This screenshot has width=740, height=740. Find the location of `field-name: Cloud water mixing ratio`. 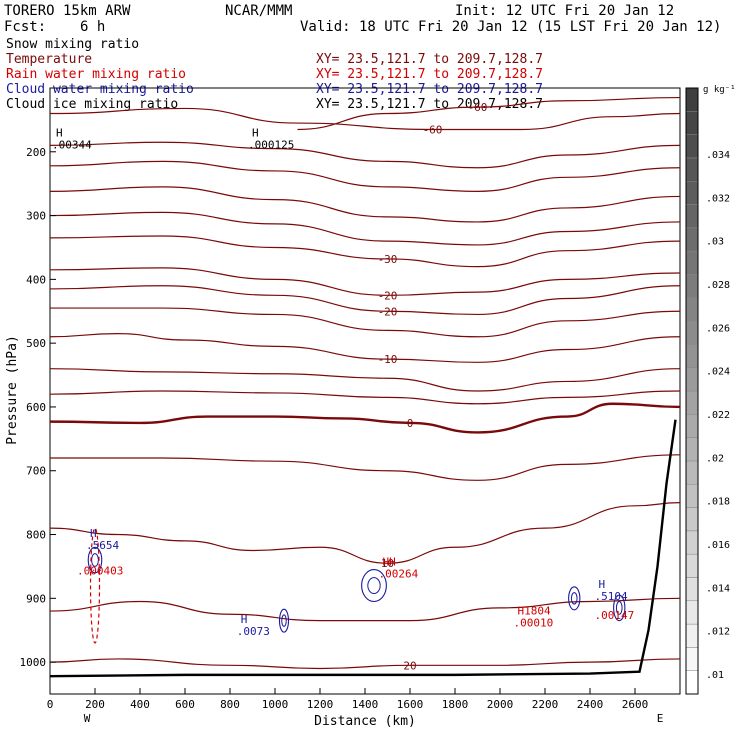

field-name: Cloud water mixing ratio is located at coordinates (100, 89).